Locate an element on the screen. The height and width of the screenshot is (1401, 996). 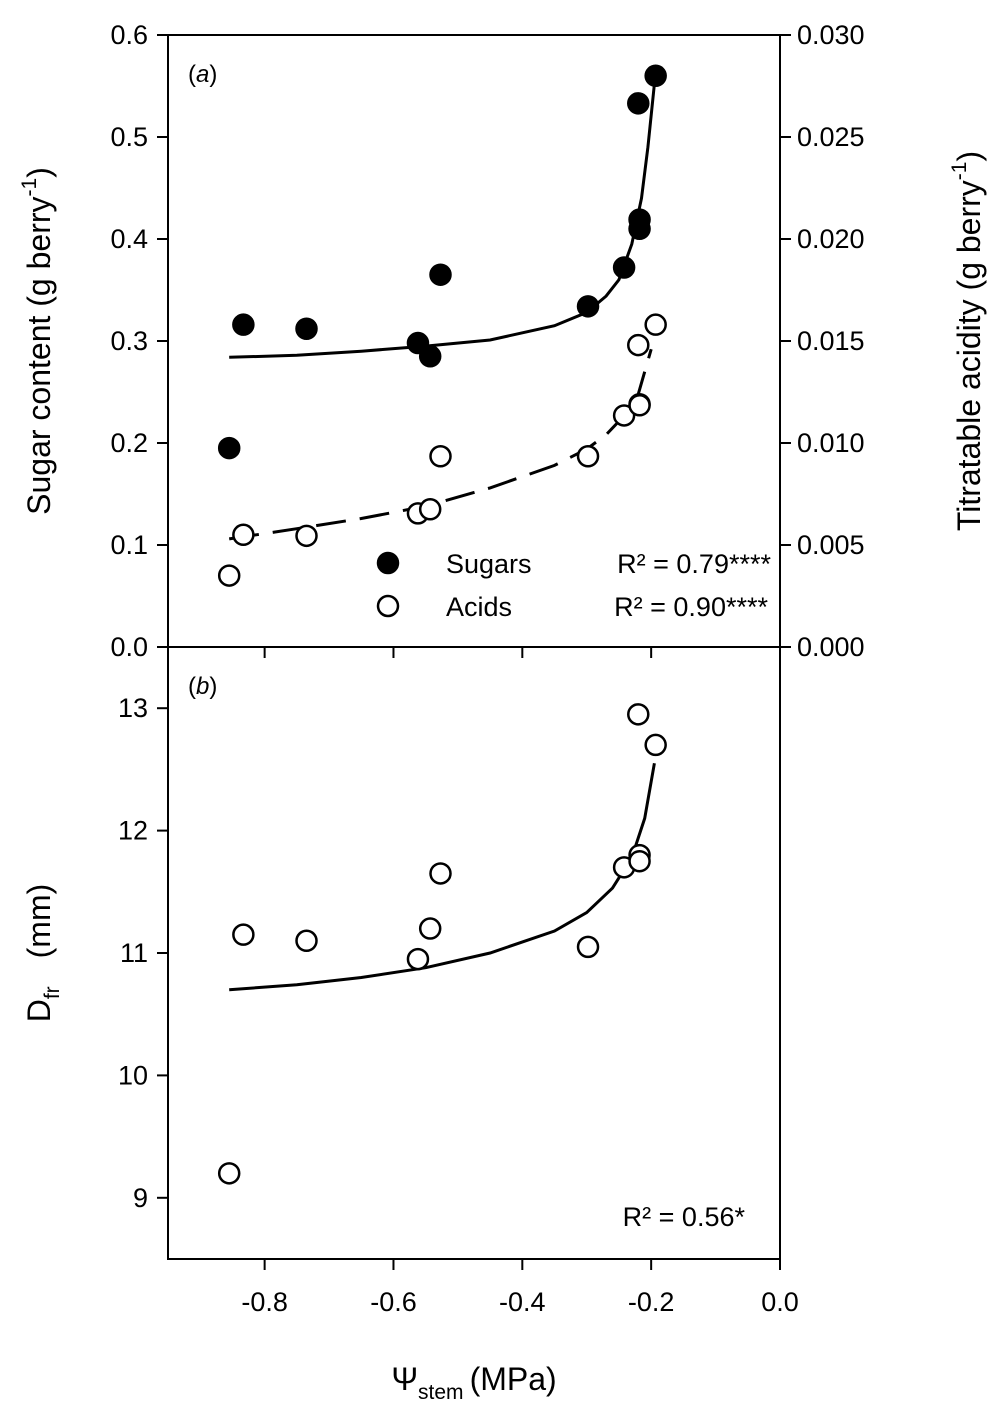
legend-sugars-stat: R² = 0.79**** is located at coordinates (694, 564).